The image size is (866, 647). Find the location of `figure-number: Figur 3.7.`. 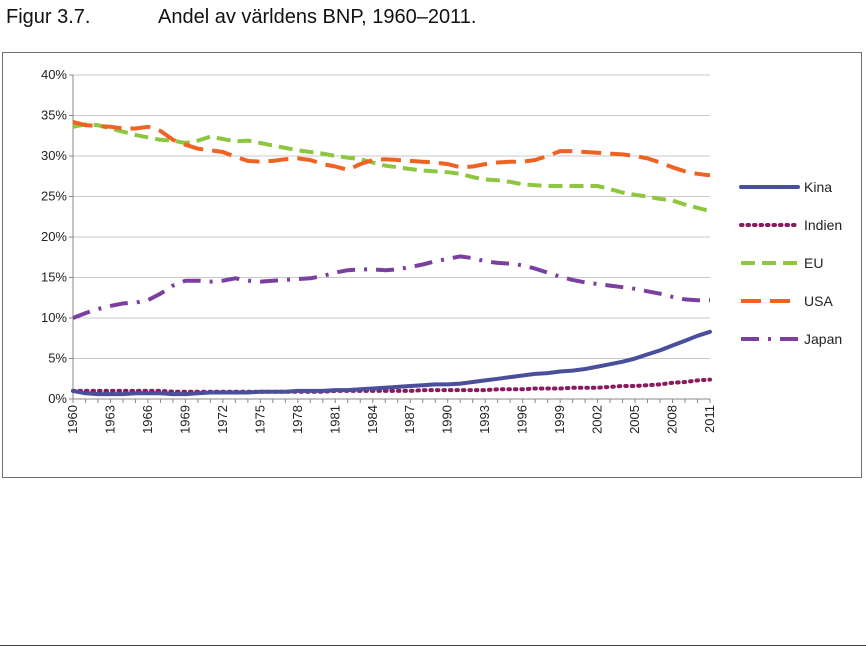

figure-number: Figur 3.7. is located at coordinates (48, 17).